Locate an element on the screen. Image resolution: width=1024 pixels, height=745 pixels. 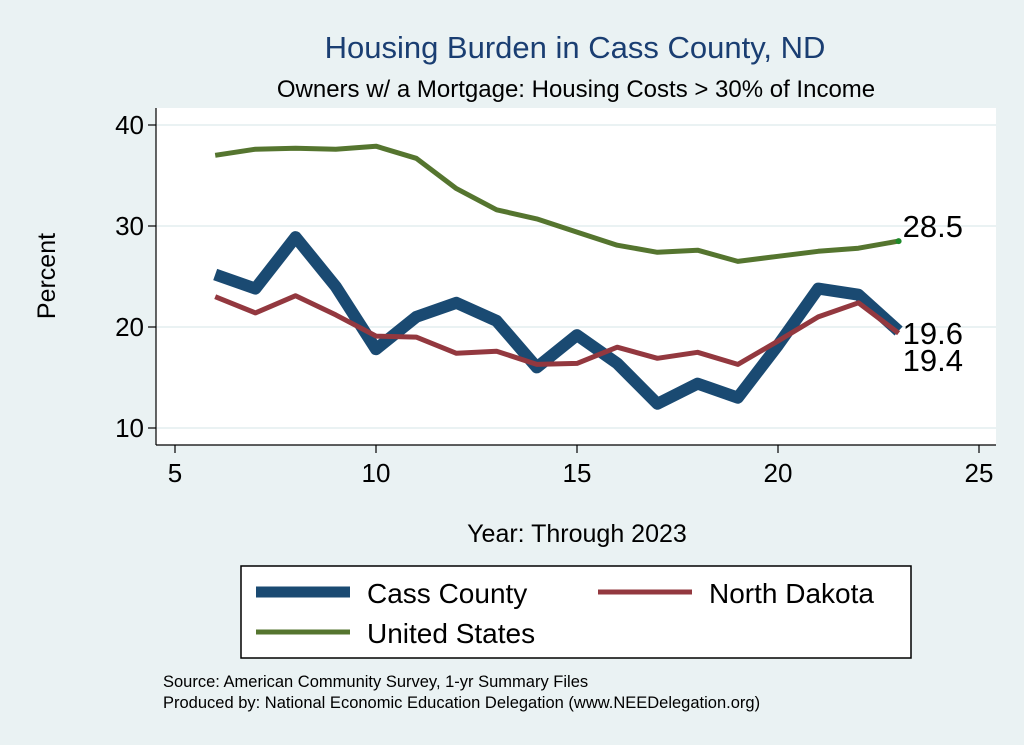
end-label-nd: 19.4 is located at coordinates (933, 360).